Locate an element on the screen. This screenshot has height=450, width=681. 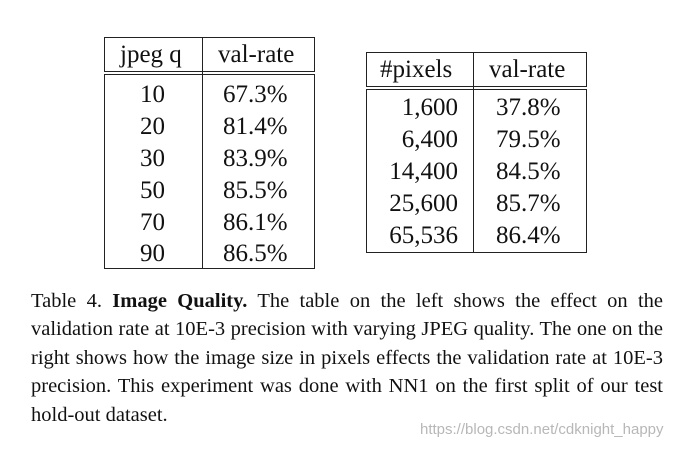
table-cell: 84.5% is located at coordinates (528, 171).